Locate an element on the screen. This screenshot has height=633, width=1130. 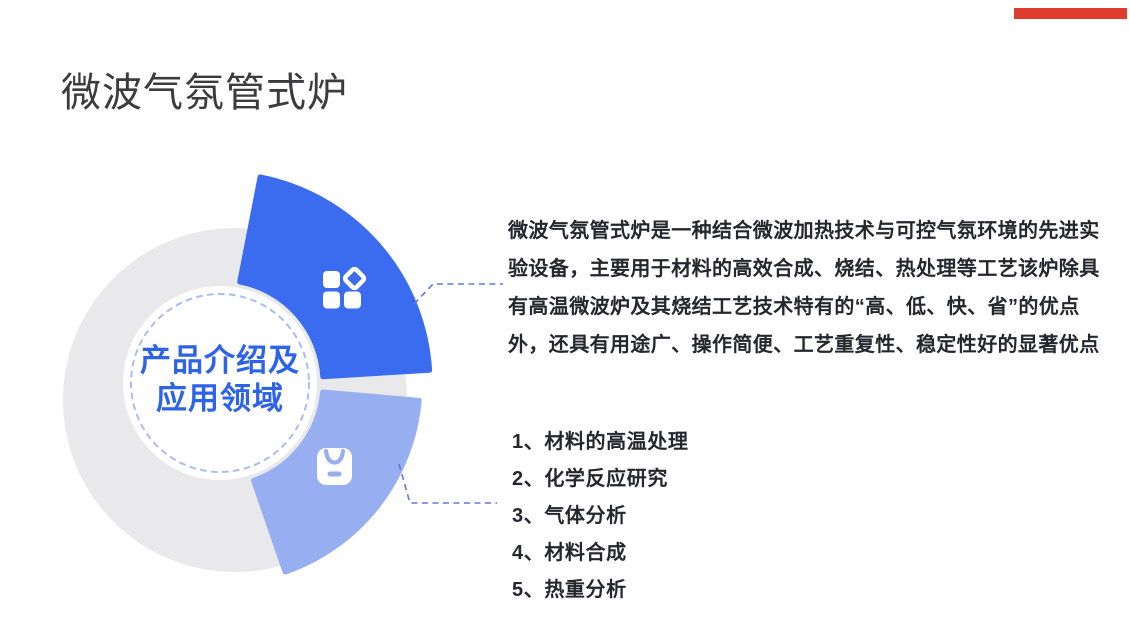
accent-bar is located at coordinates (1070, 13).